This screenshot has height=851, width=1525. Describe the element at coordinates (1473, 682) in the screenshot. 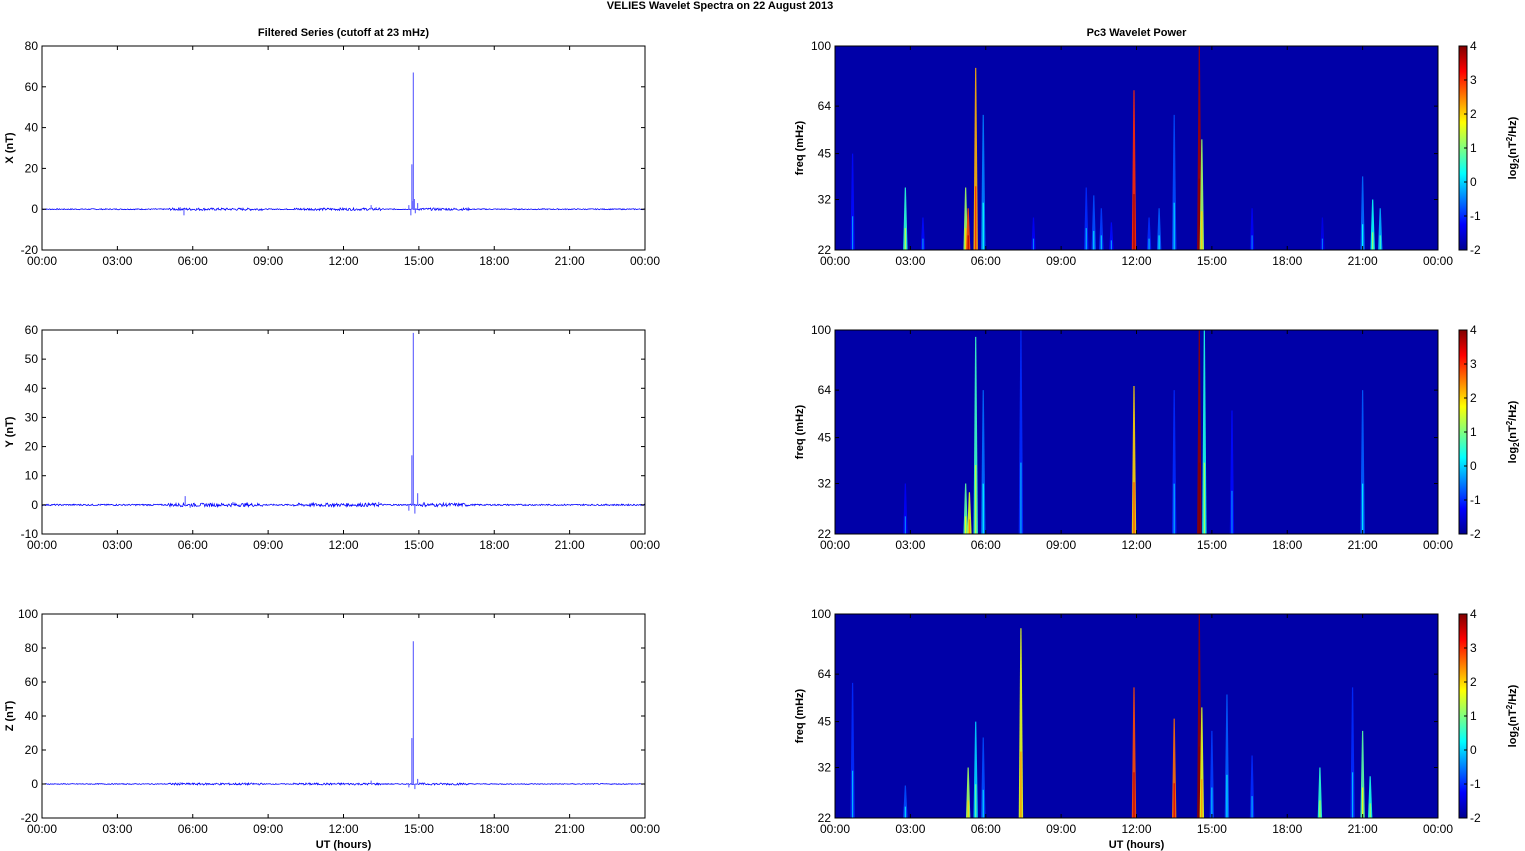

I see `heatmap-panel-3-colorbar-tick-label: 2` at that location.